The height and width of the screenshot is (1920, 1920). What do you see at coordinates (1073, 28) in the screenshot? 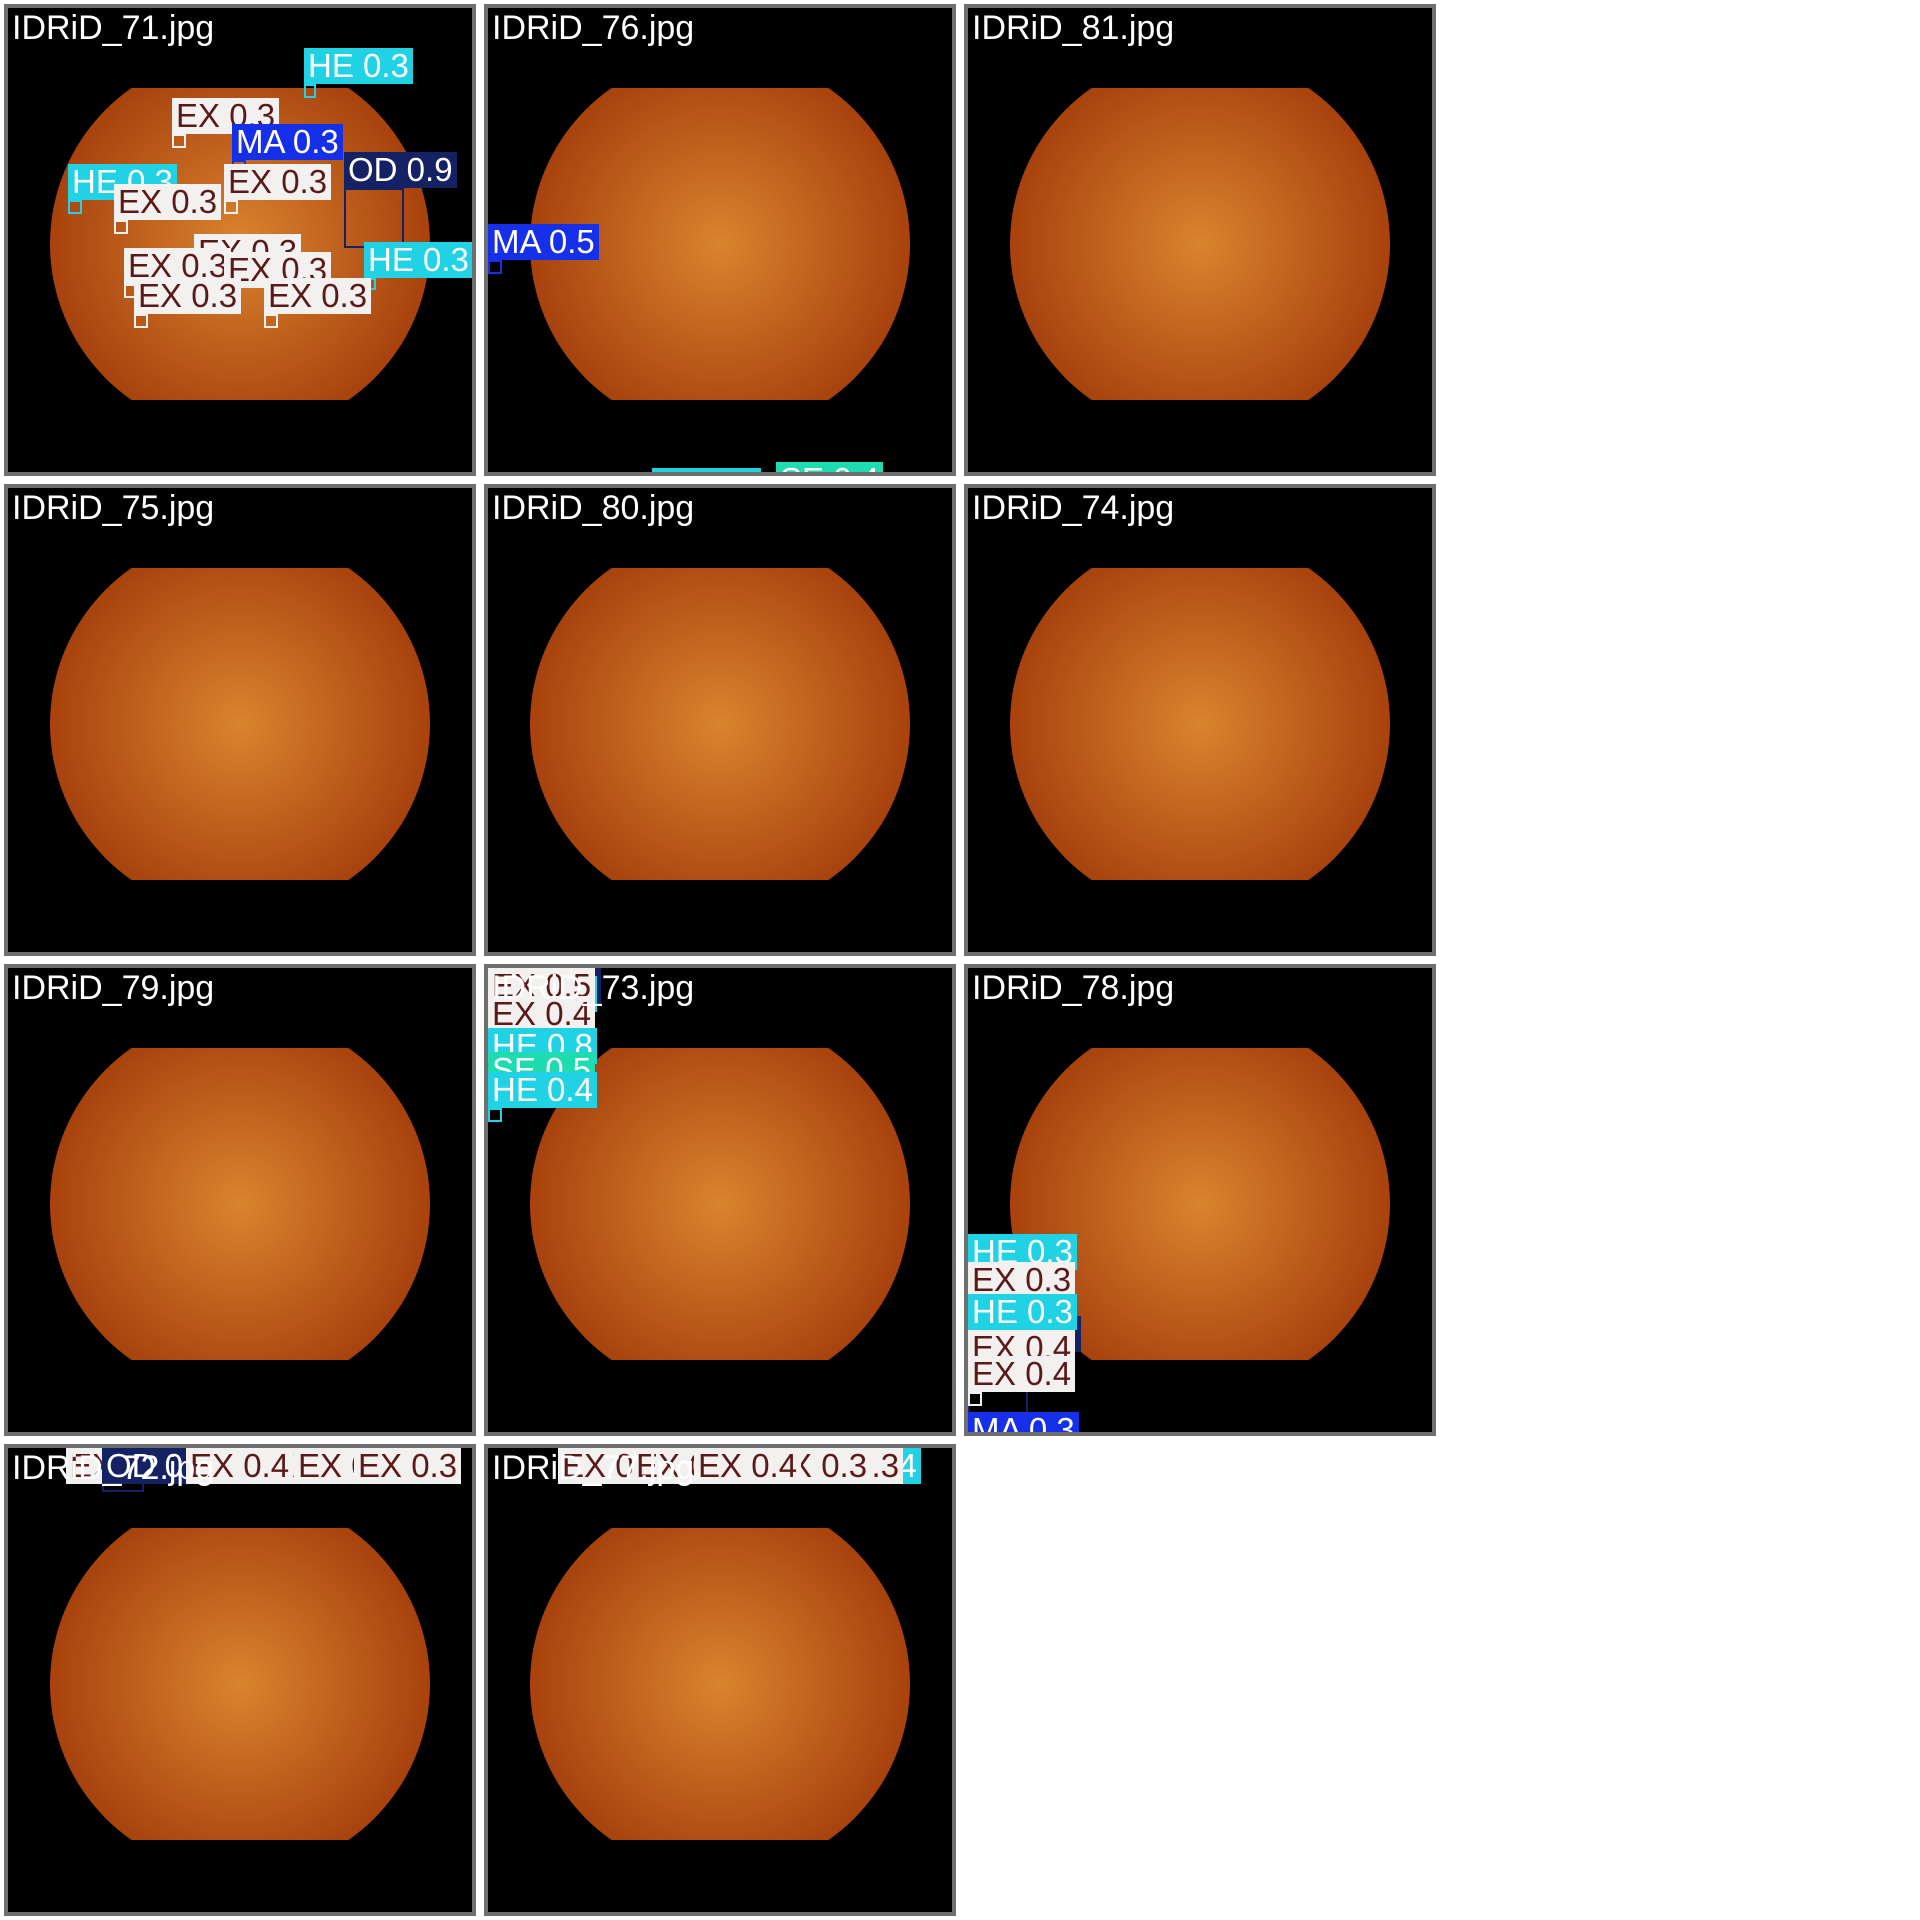
I see `tile-filename: IDRiD_81.jpg` at bounding box center [1073, 28].